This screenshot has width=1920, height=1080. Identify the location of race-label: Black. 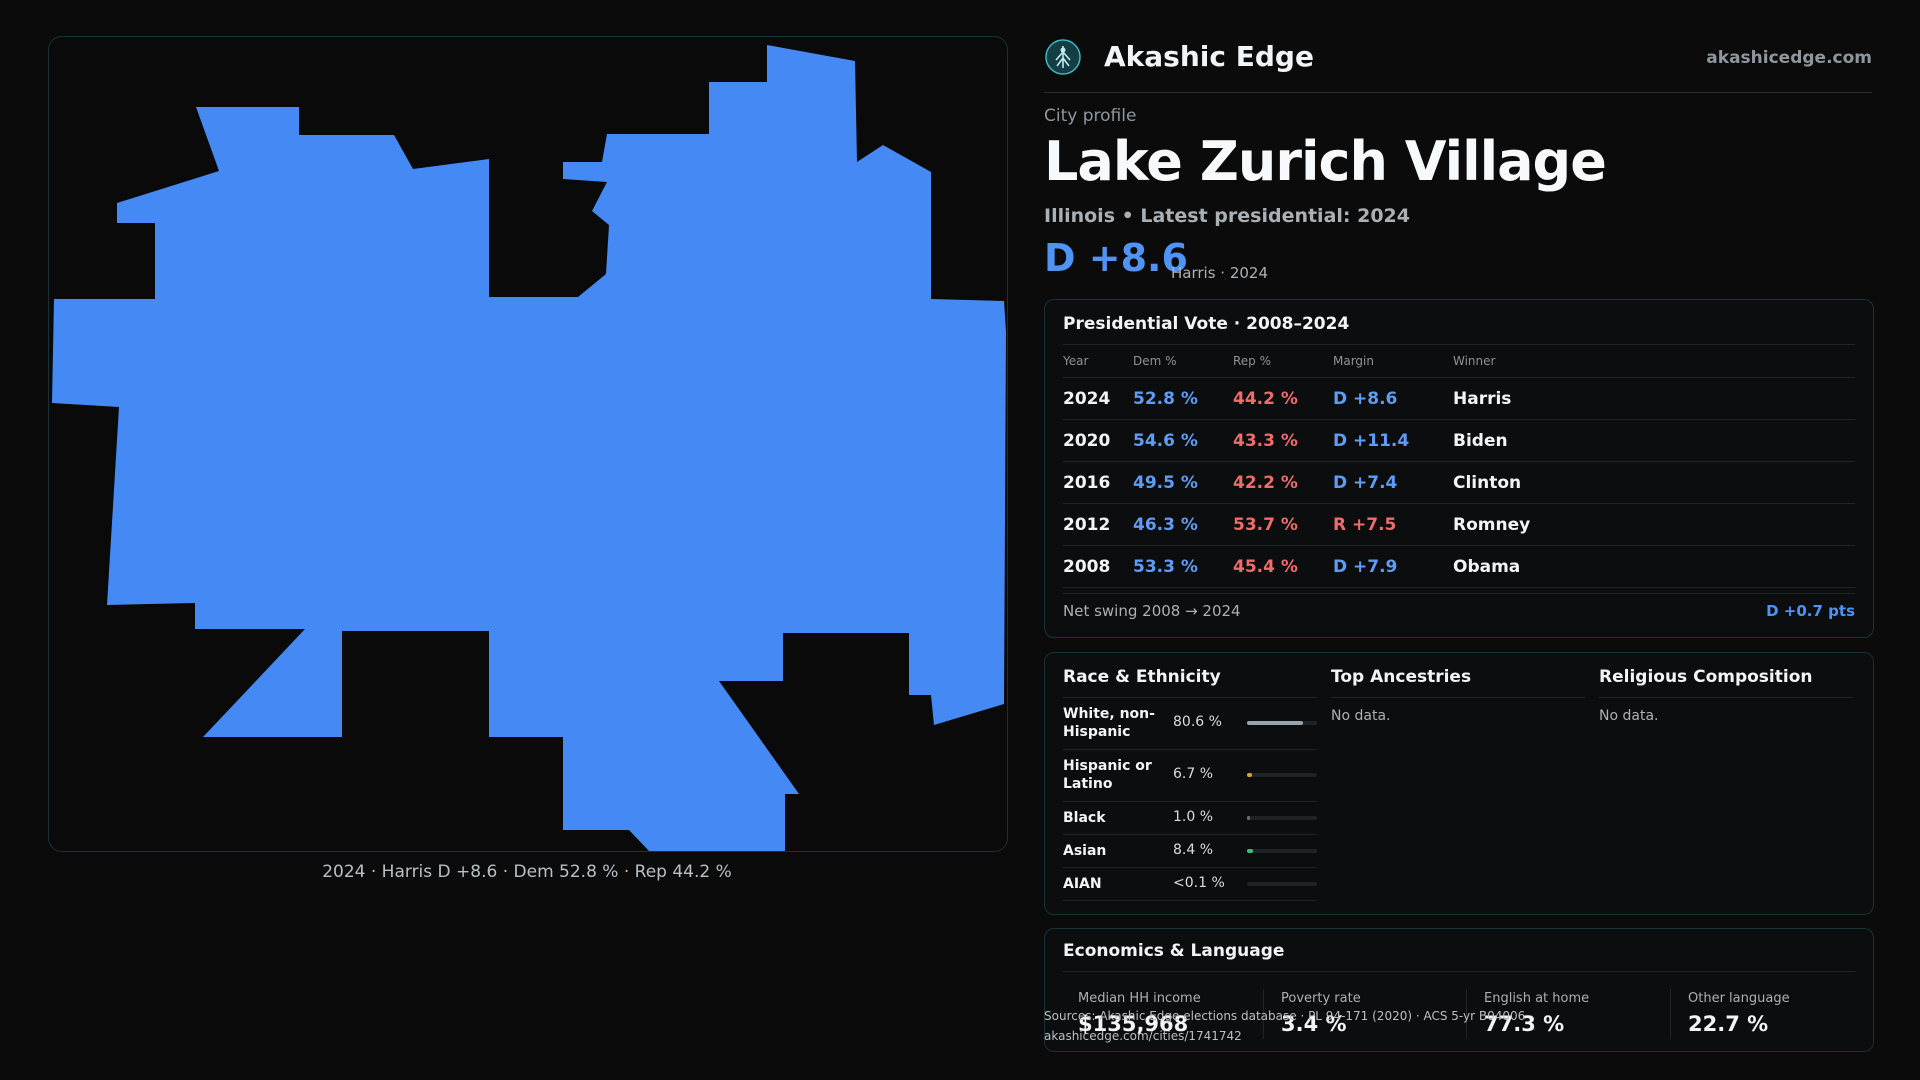
(1084, 818).